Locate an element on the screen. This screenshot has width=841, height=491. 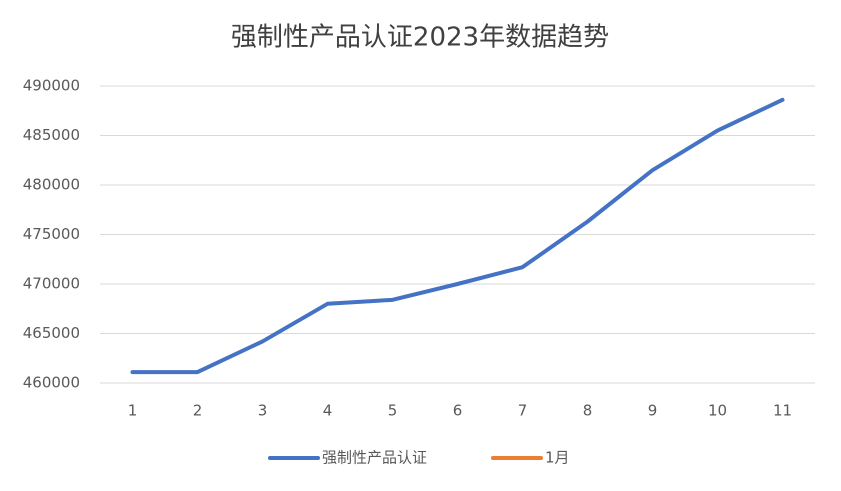
x-tick-label: 5 is located at coordinates (393, 411).